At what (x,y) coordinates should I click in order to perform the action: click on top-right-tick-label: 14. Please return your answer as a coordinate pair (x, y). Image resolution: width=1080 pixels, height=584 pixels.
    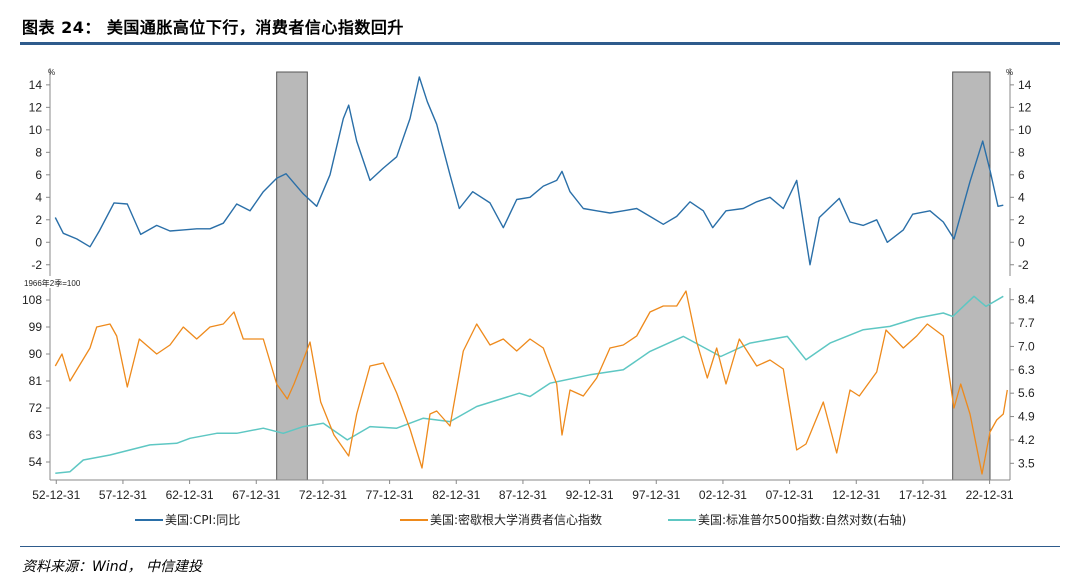
    Looking at the image, I should click on (1025, 85).